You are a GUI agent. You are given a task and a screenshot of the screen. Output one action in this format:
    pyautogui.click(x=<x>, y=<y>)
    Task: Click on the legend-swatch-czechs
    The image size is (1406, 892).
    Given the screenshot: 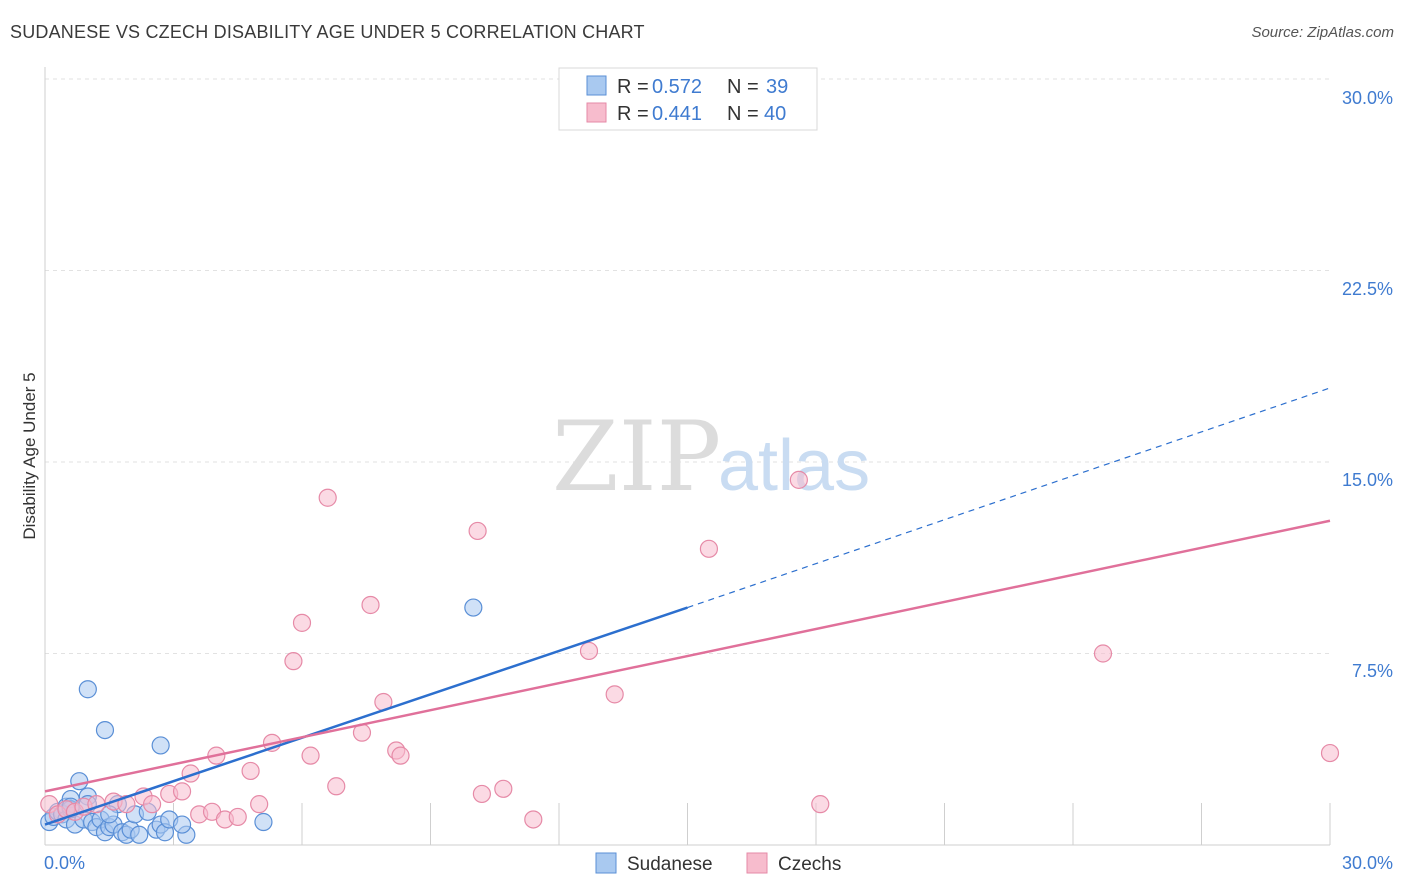 What is the action you would take?
    pyautogui.click(x=596, y=112)
    